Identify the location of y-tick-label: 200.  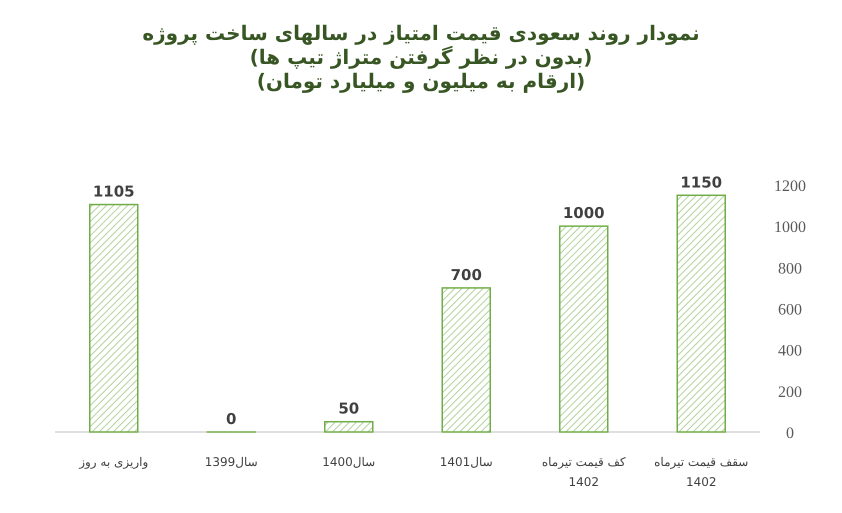
(790, 392).